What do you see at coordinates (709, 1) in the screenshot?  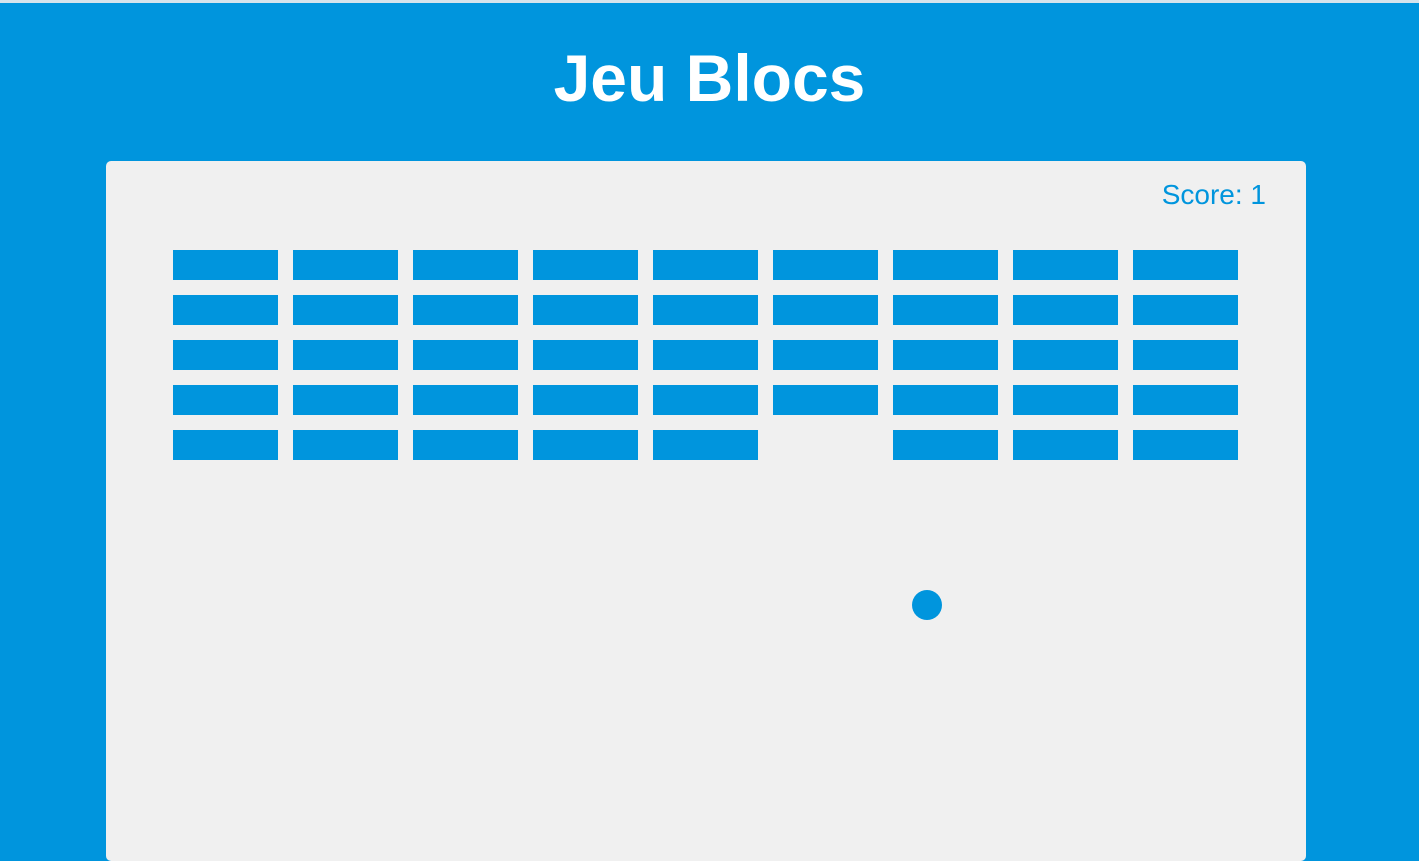 I see `top-border` at bounding box center [709, 1].